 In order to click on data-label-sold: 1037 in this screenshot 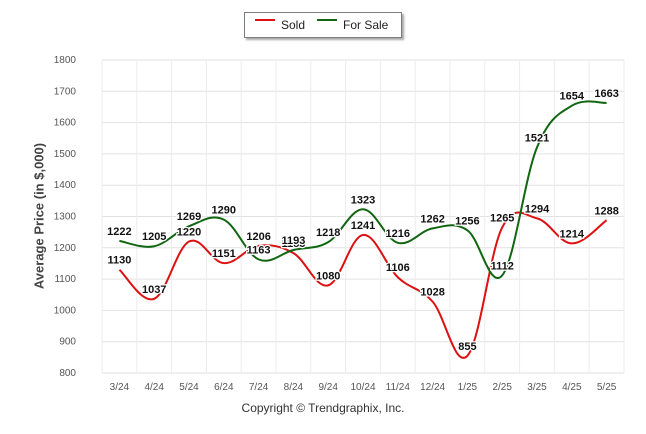, I will do `click(154, 290)`.